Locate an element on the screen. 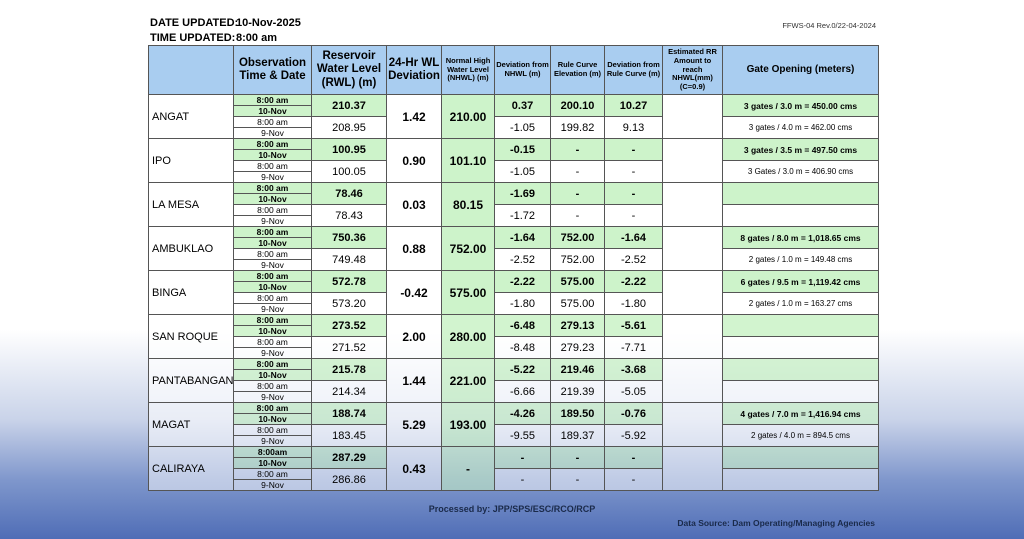  table-row: CALIRAYA 8:00am 287.29 0.43- - - - is located at coordinates (513, 468).